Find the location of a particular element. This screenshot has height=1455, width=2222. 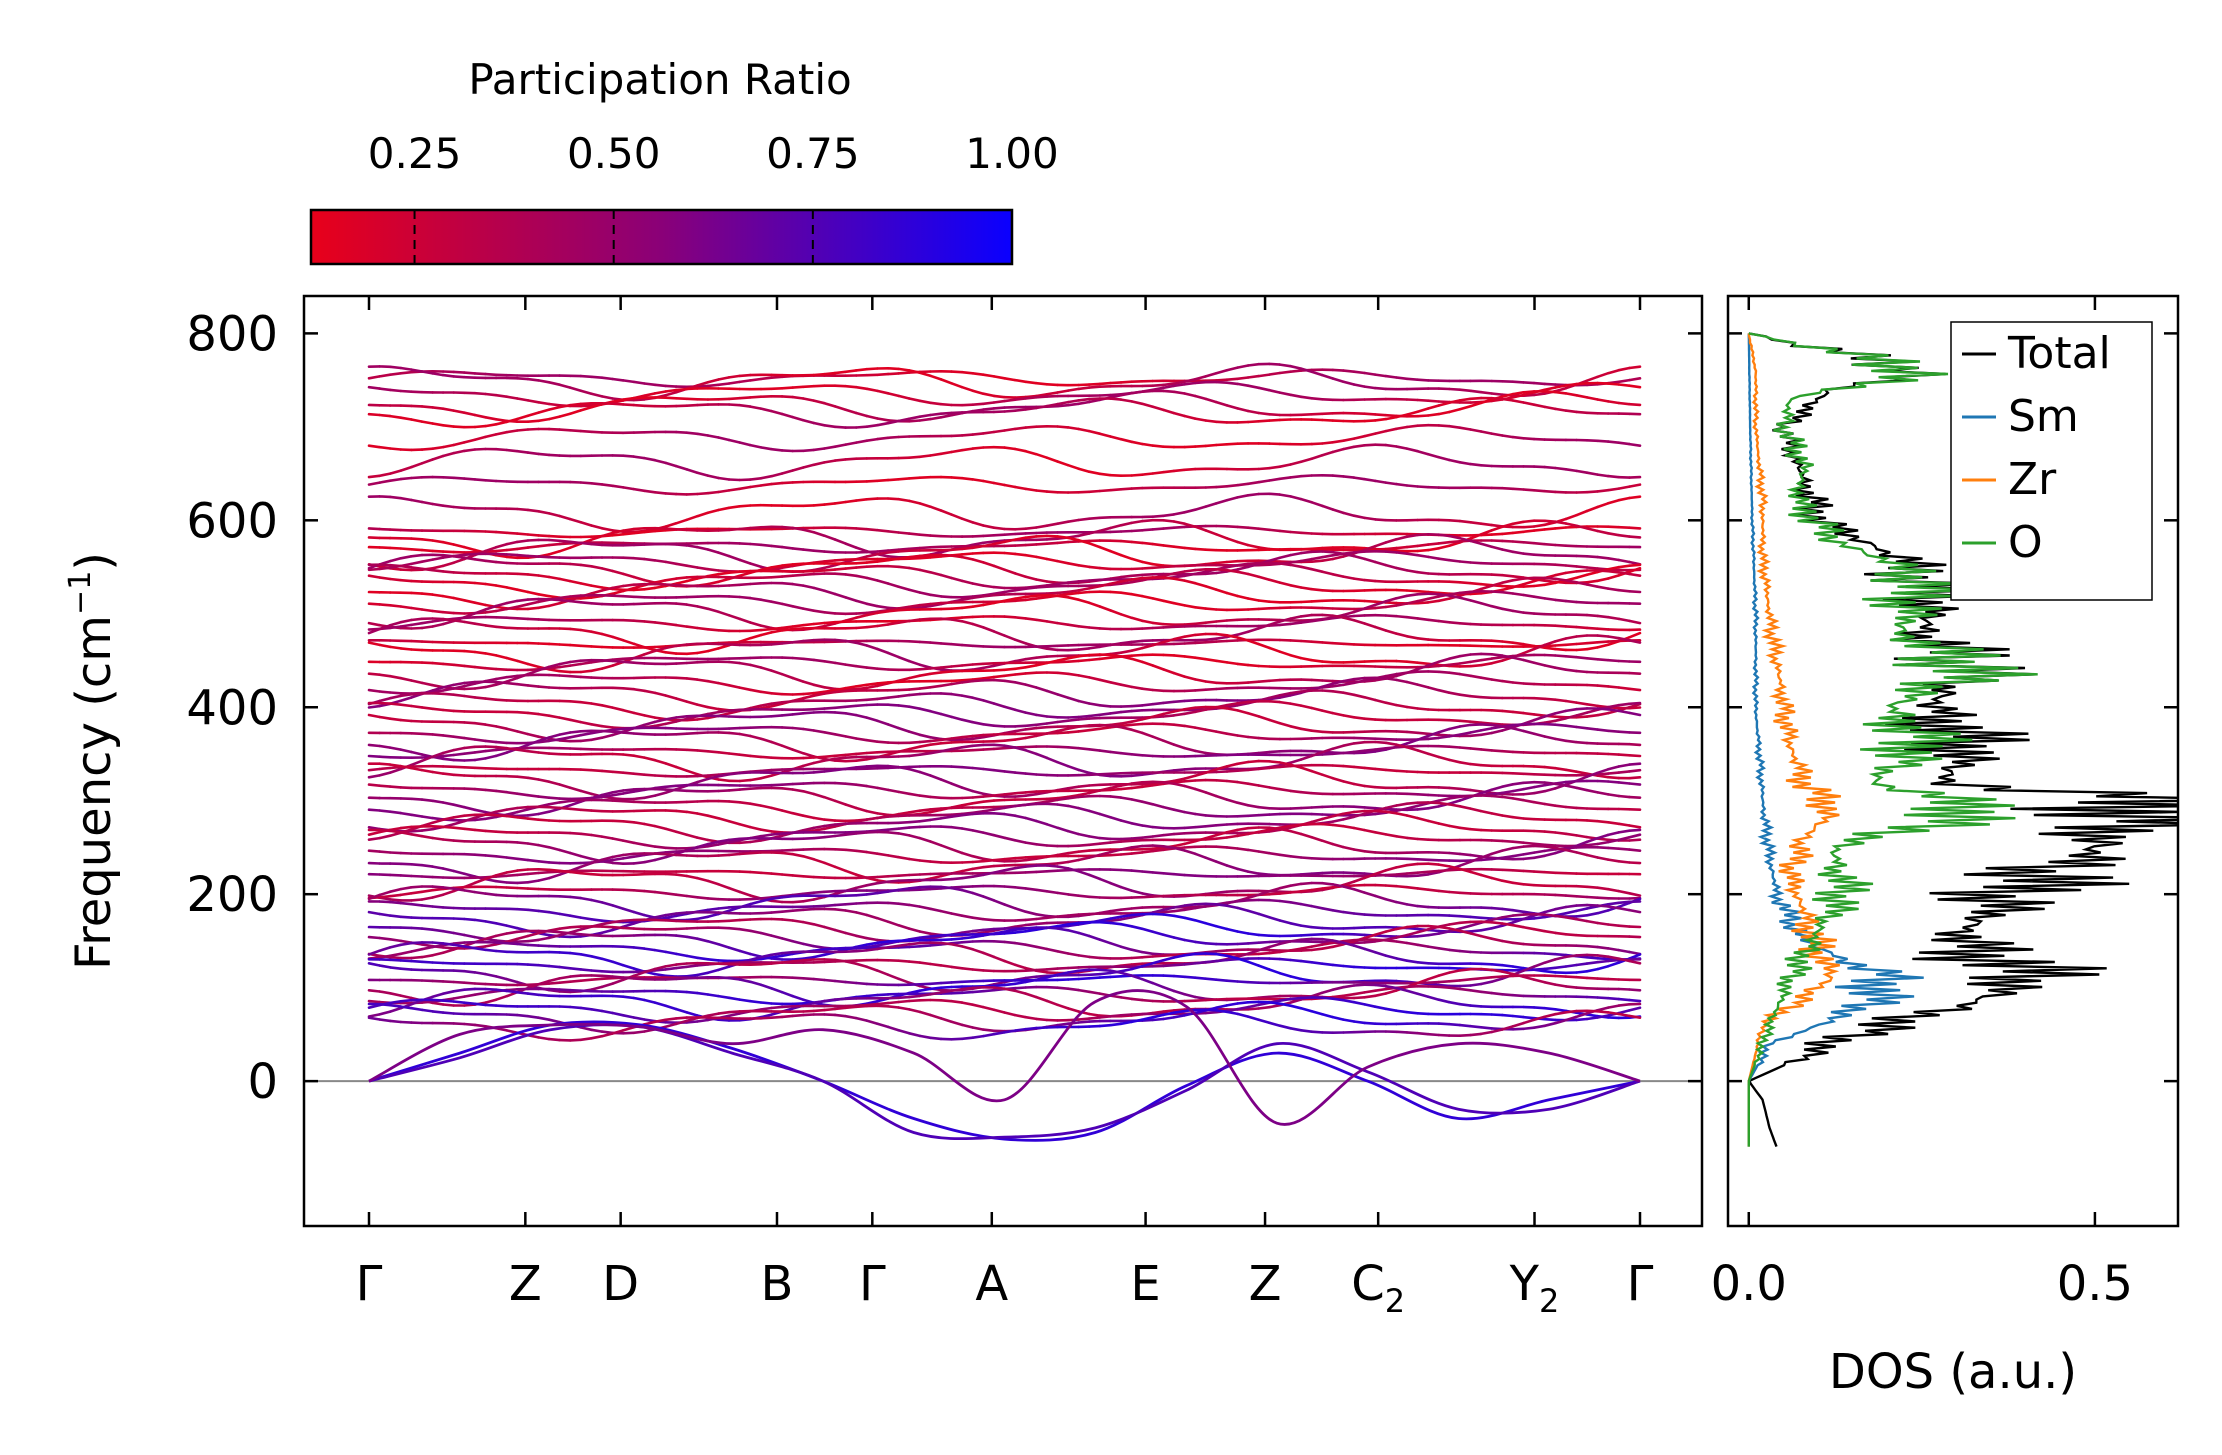

dos-series-o is located at coordinates (1892, 739).